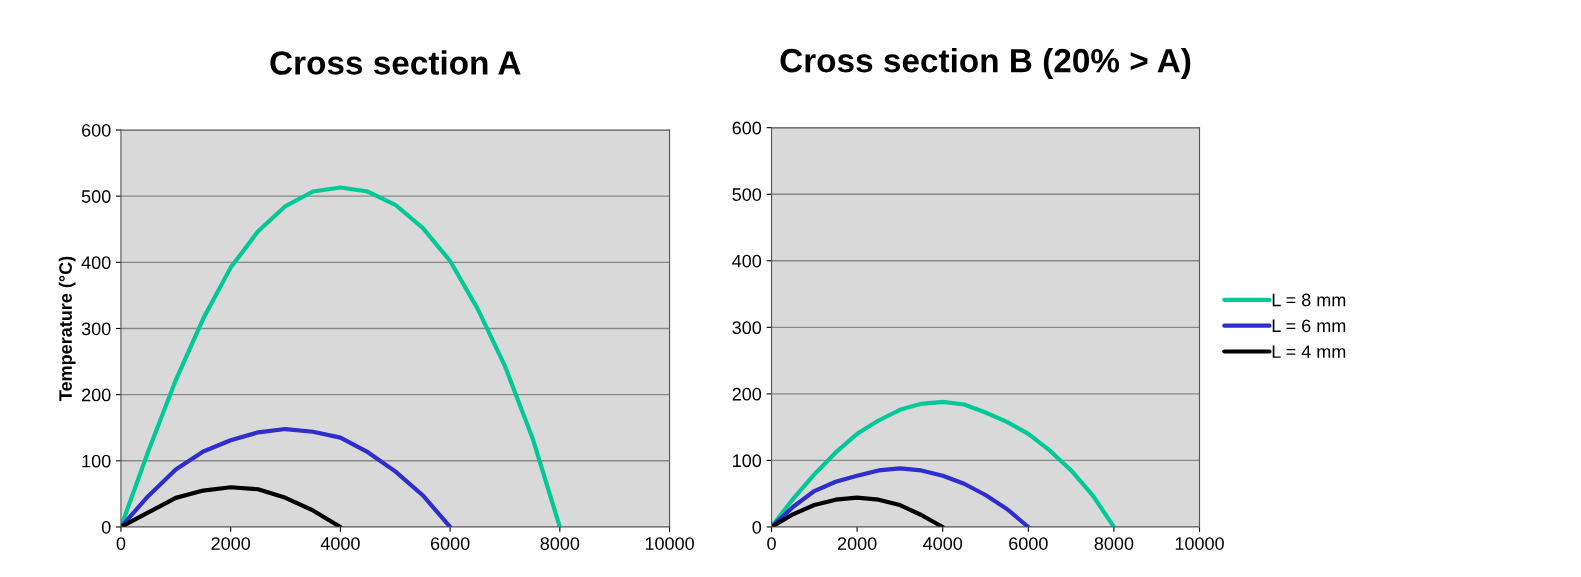 Image resolution: width=1581 pixels, height=577 pixels. Describe the element at coordinates (1309, 351) in the screenshot. I see `legend-label: L = 4 mm` at that location.